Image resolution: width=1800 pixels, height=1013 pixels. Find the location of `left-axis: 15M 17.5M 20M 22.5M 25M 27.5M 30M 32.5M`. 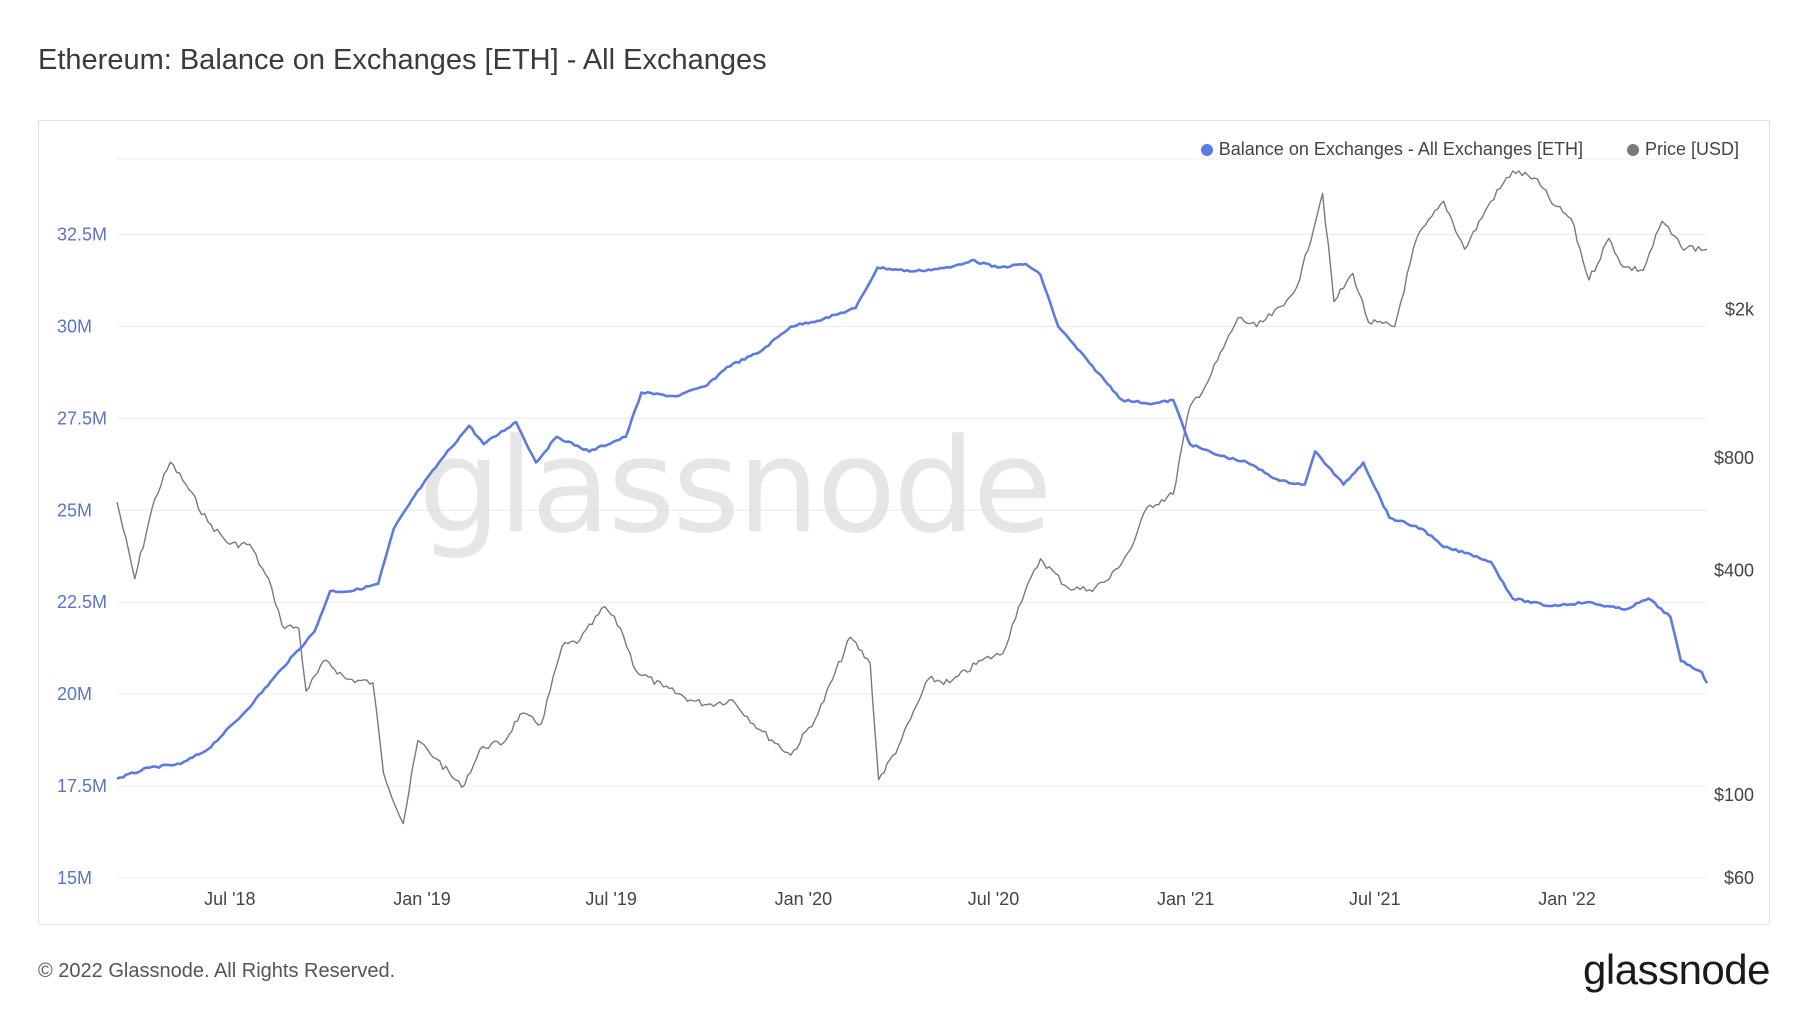

left-axis: 15M 17.5M 20M 22.5M 25M 27.5M 30M 32.5M is located at coordinates (82, 556).